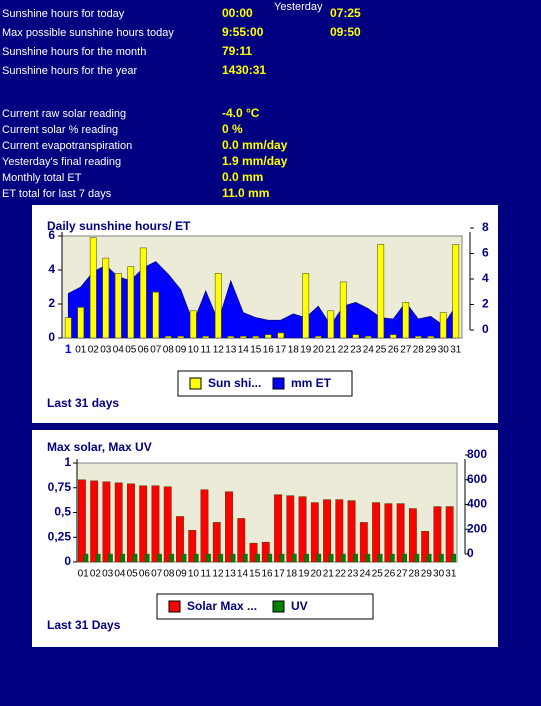  I want to click on y2-tick-label: 6, so click(485, 253).